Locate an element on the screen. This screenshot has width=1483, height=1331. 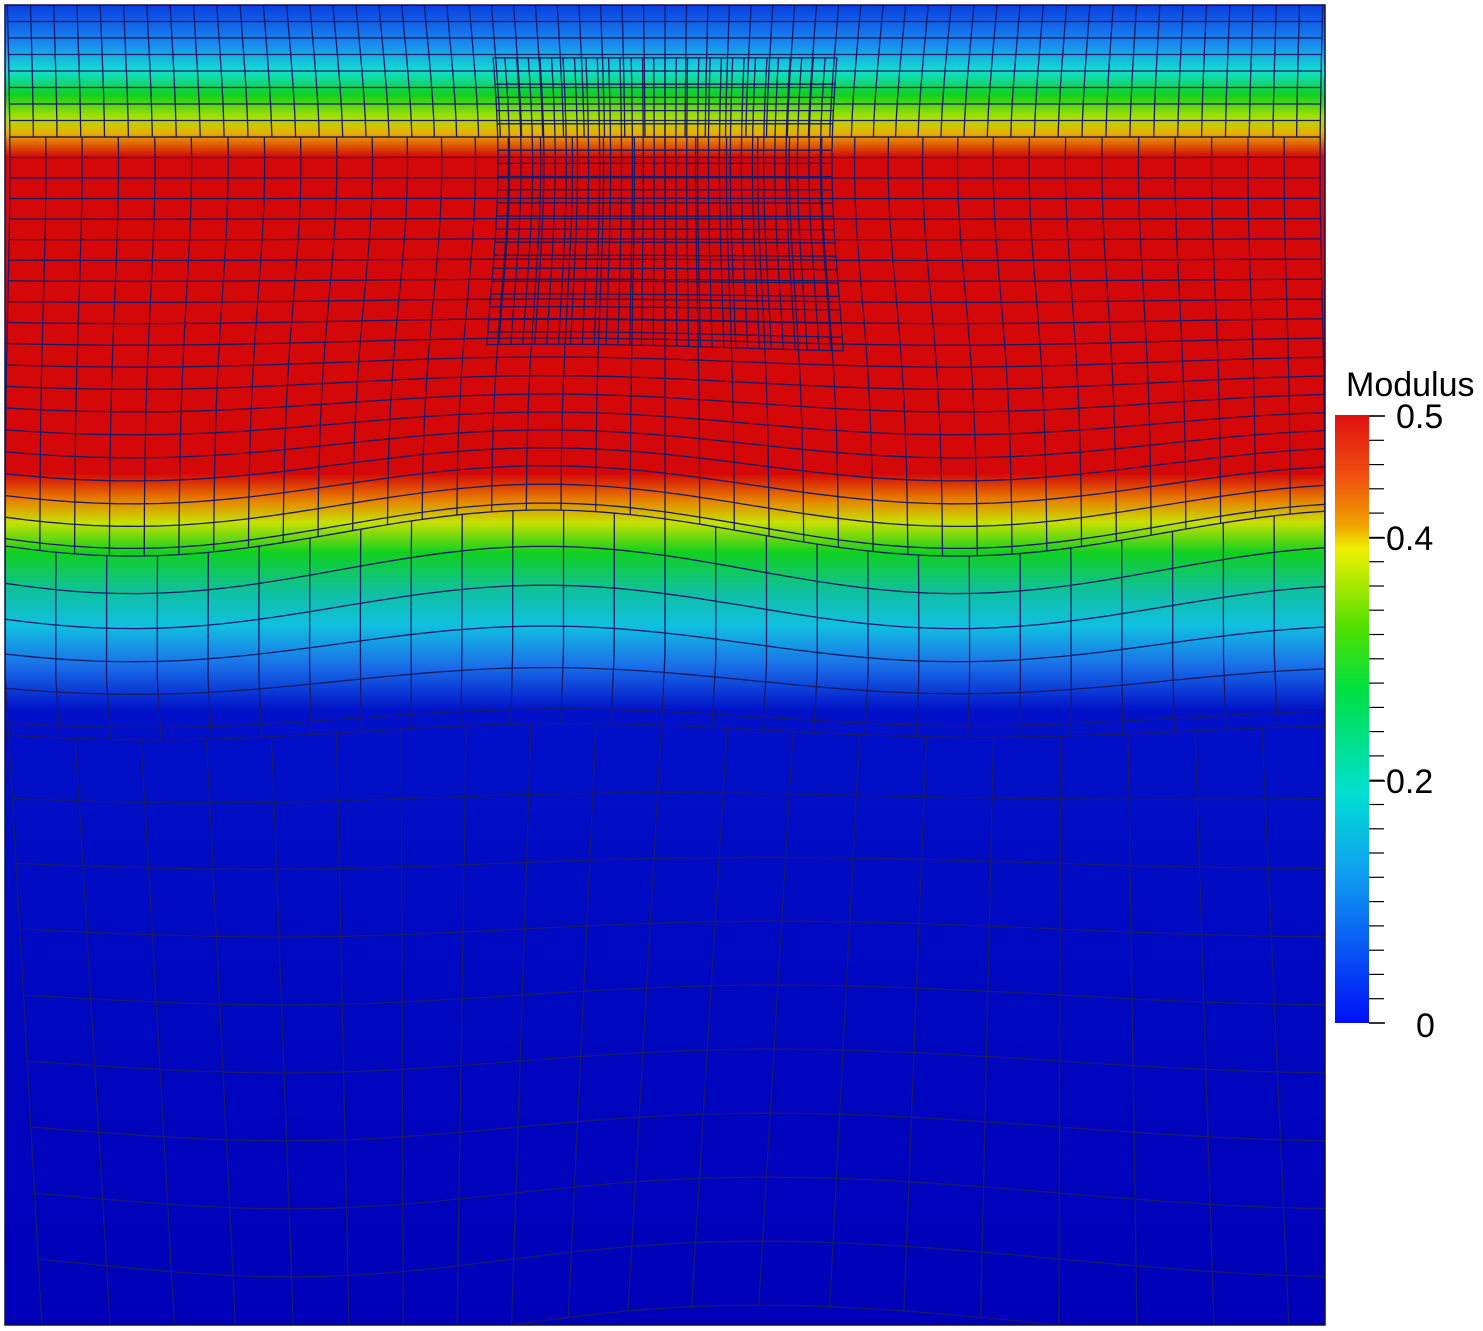
tick-label-0-5: 0.5 is located at coordinates (1419, 417).